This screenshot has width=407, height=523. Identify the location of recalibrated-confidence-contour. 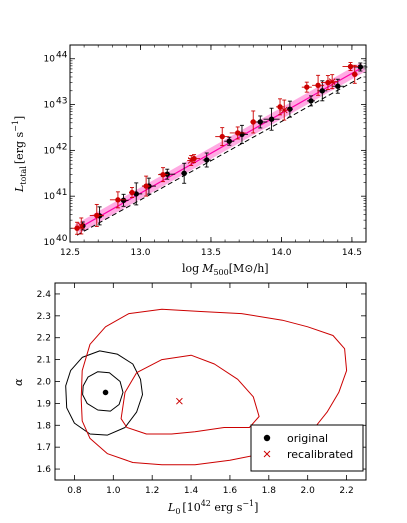
(190, 394).